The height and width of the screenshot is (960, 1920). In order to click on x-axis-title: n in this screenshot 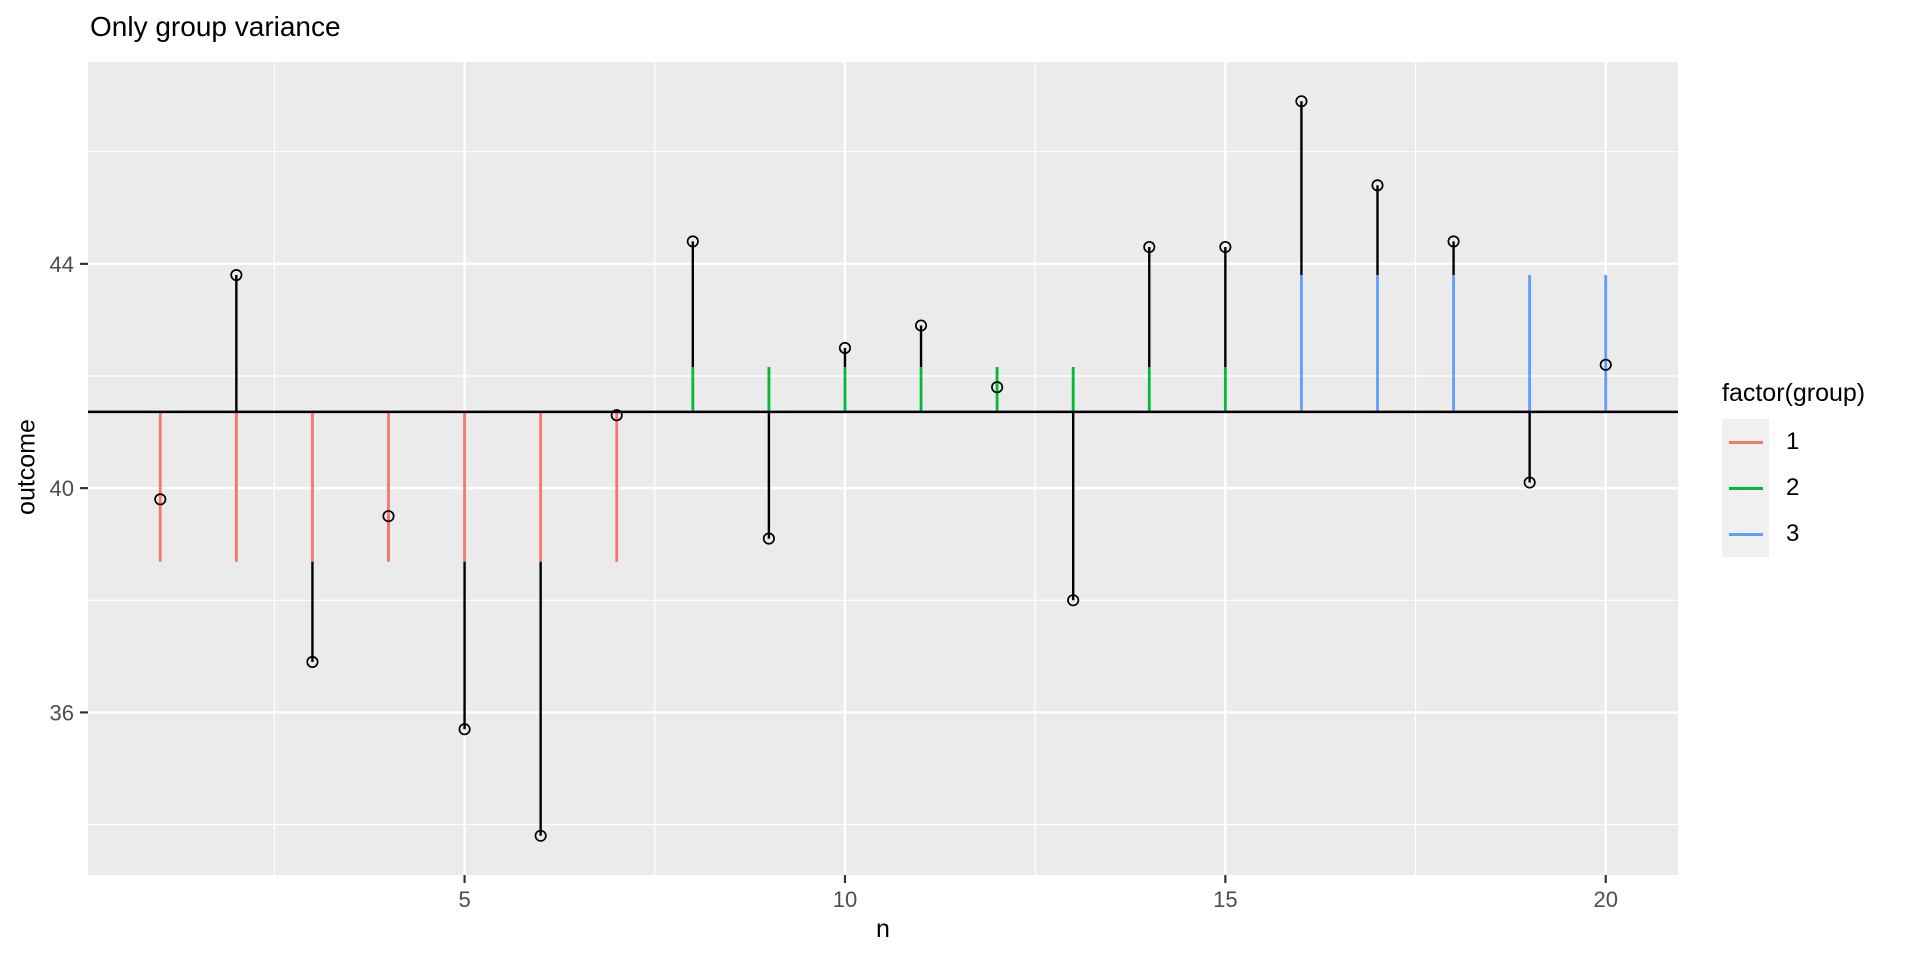, I will do `click(883, 929)`.